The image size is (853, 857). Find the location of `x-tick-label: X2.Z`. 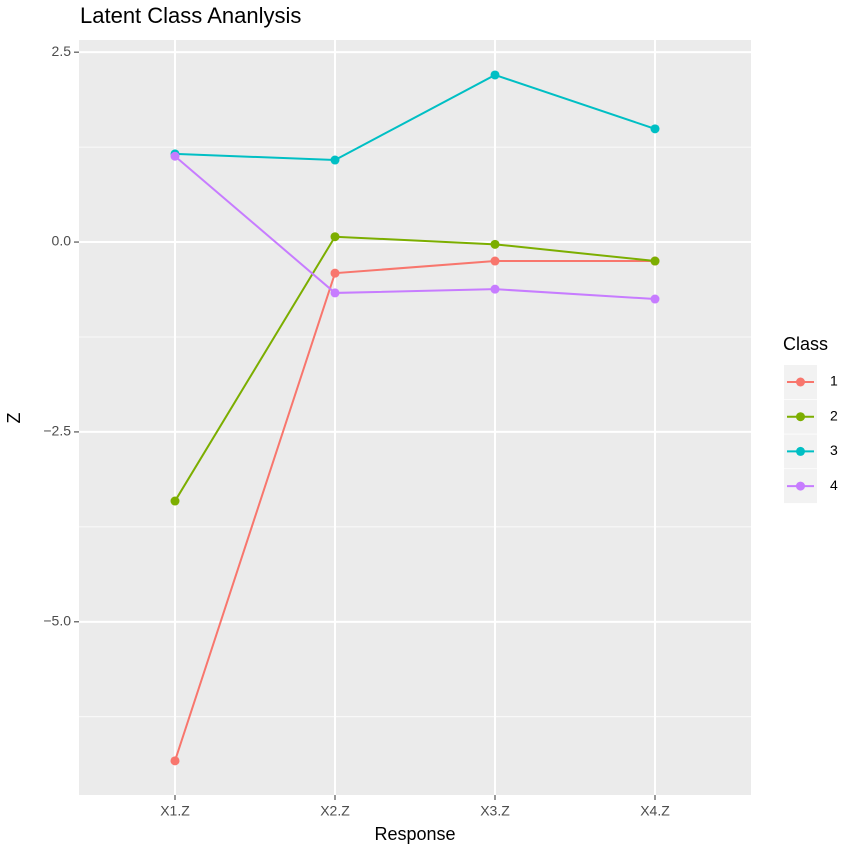

x-tick-label: X2.Z is located at coordinates (335, 811).